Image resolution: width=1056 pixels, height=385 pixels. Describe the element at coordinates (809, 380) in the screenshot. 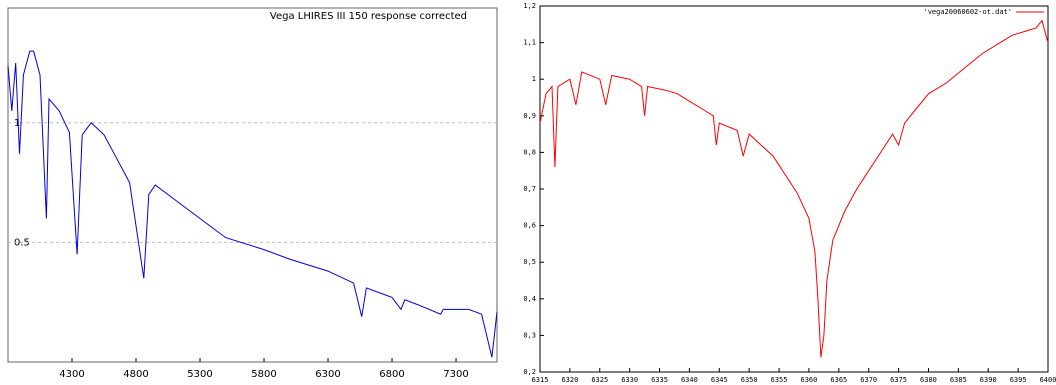

I see `x-tick-label: 6360` at that location.